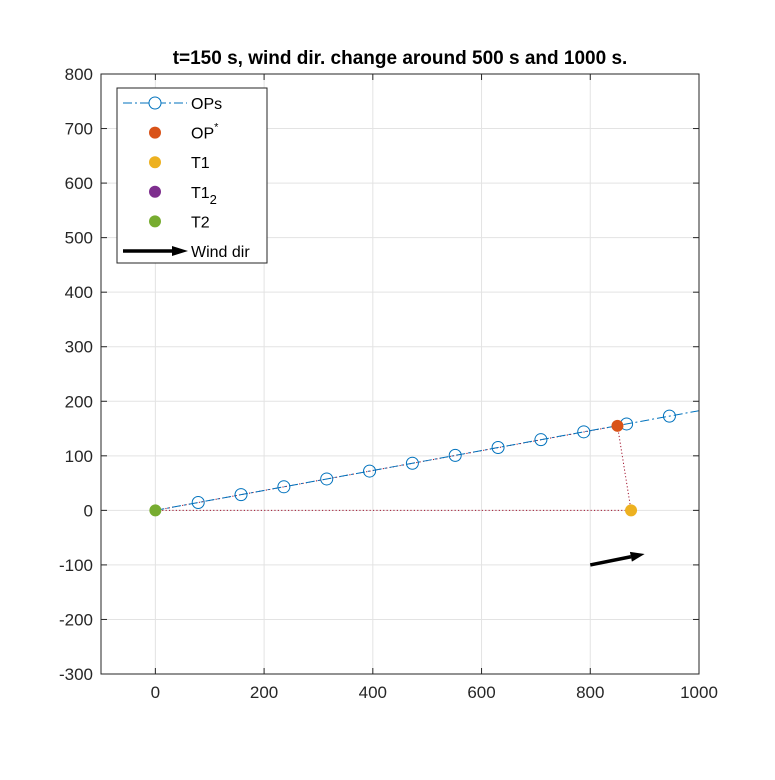 This screenshot has width=775, height=780. I want to click on y-tick-label: 700, so click(79, 129).